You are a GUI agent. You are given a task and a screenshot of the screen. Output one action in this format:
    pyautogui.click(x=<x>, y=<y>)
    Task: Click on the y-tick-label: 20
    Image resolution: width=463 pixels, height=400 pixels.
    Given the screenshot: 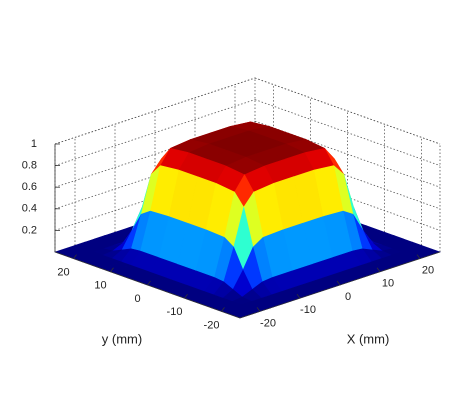 What is the action you would take?
    pyautogui.click(x=63, y=273)
    